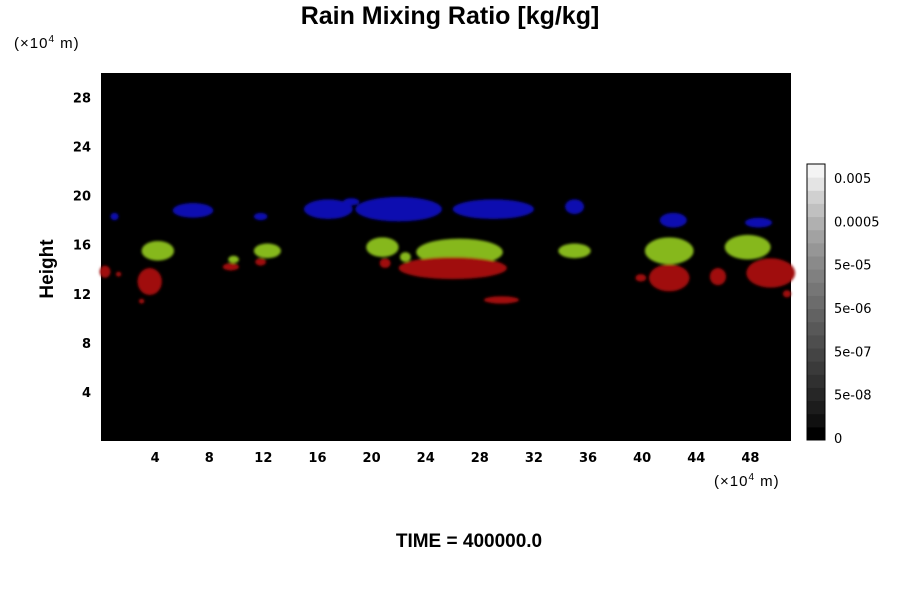  Describe the element at coordinates (155, 458) in the screenshot. I see `x-tick-label: 4` at that location.